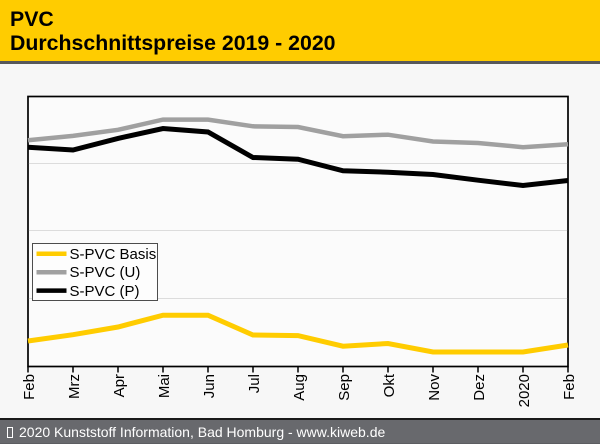 The image size is (600, 444). Describe the element at coordinates (164, 386) in the screenshot. I see `svg-text: Mai` at that location.